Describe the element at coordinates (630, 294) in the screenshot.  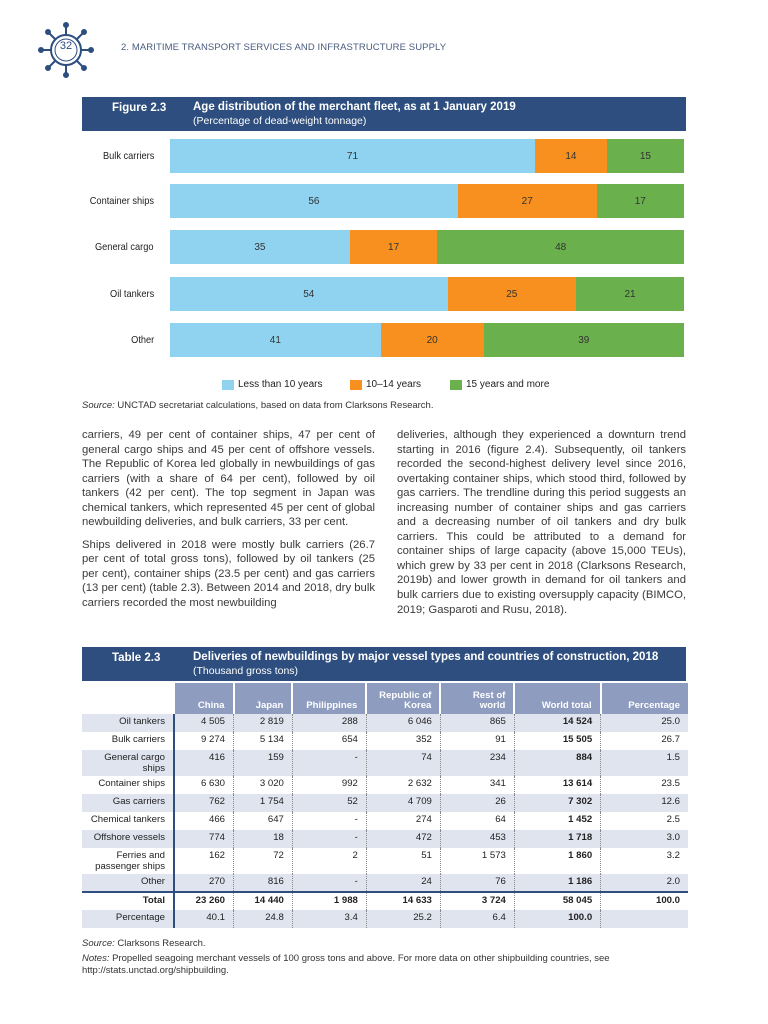
I see `bar-segment: 21` at that location.